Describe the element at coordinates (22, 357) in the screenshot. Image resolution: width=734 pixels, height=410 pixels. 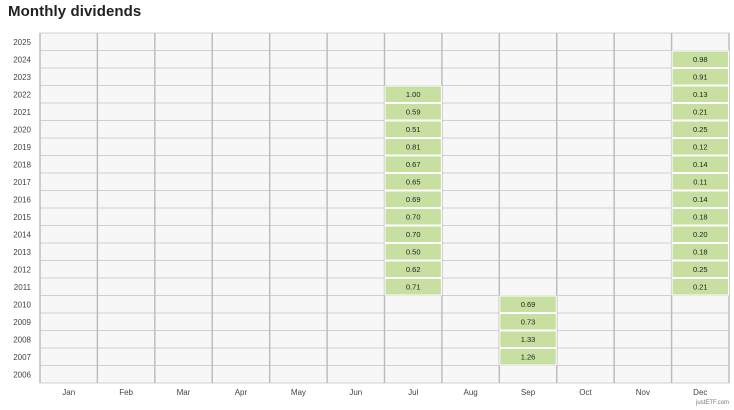
I see `y-tick-label: 2007` at that location.